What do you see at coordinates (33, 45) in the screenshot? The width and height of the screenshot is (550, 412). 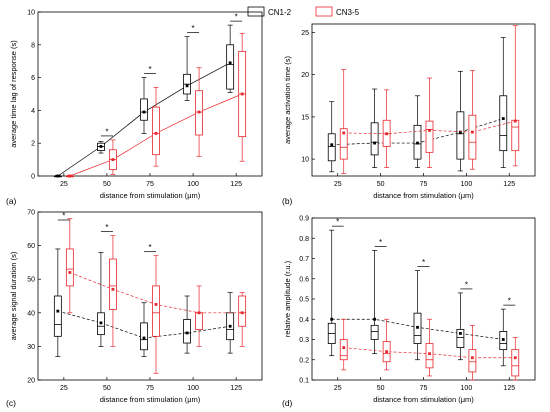 I see `y-tick-label: 8` at bounding box center [33, 45].